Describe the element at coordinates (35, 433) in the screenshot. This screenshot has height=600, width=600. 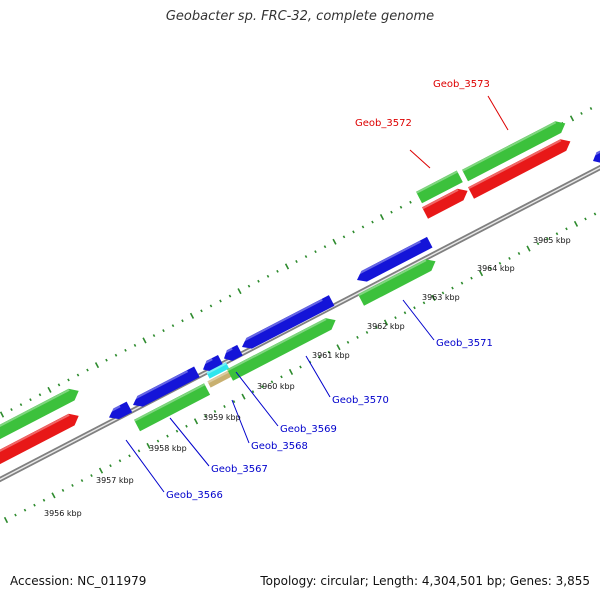
I see `feature-red-left-highlight` at that location.